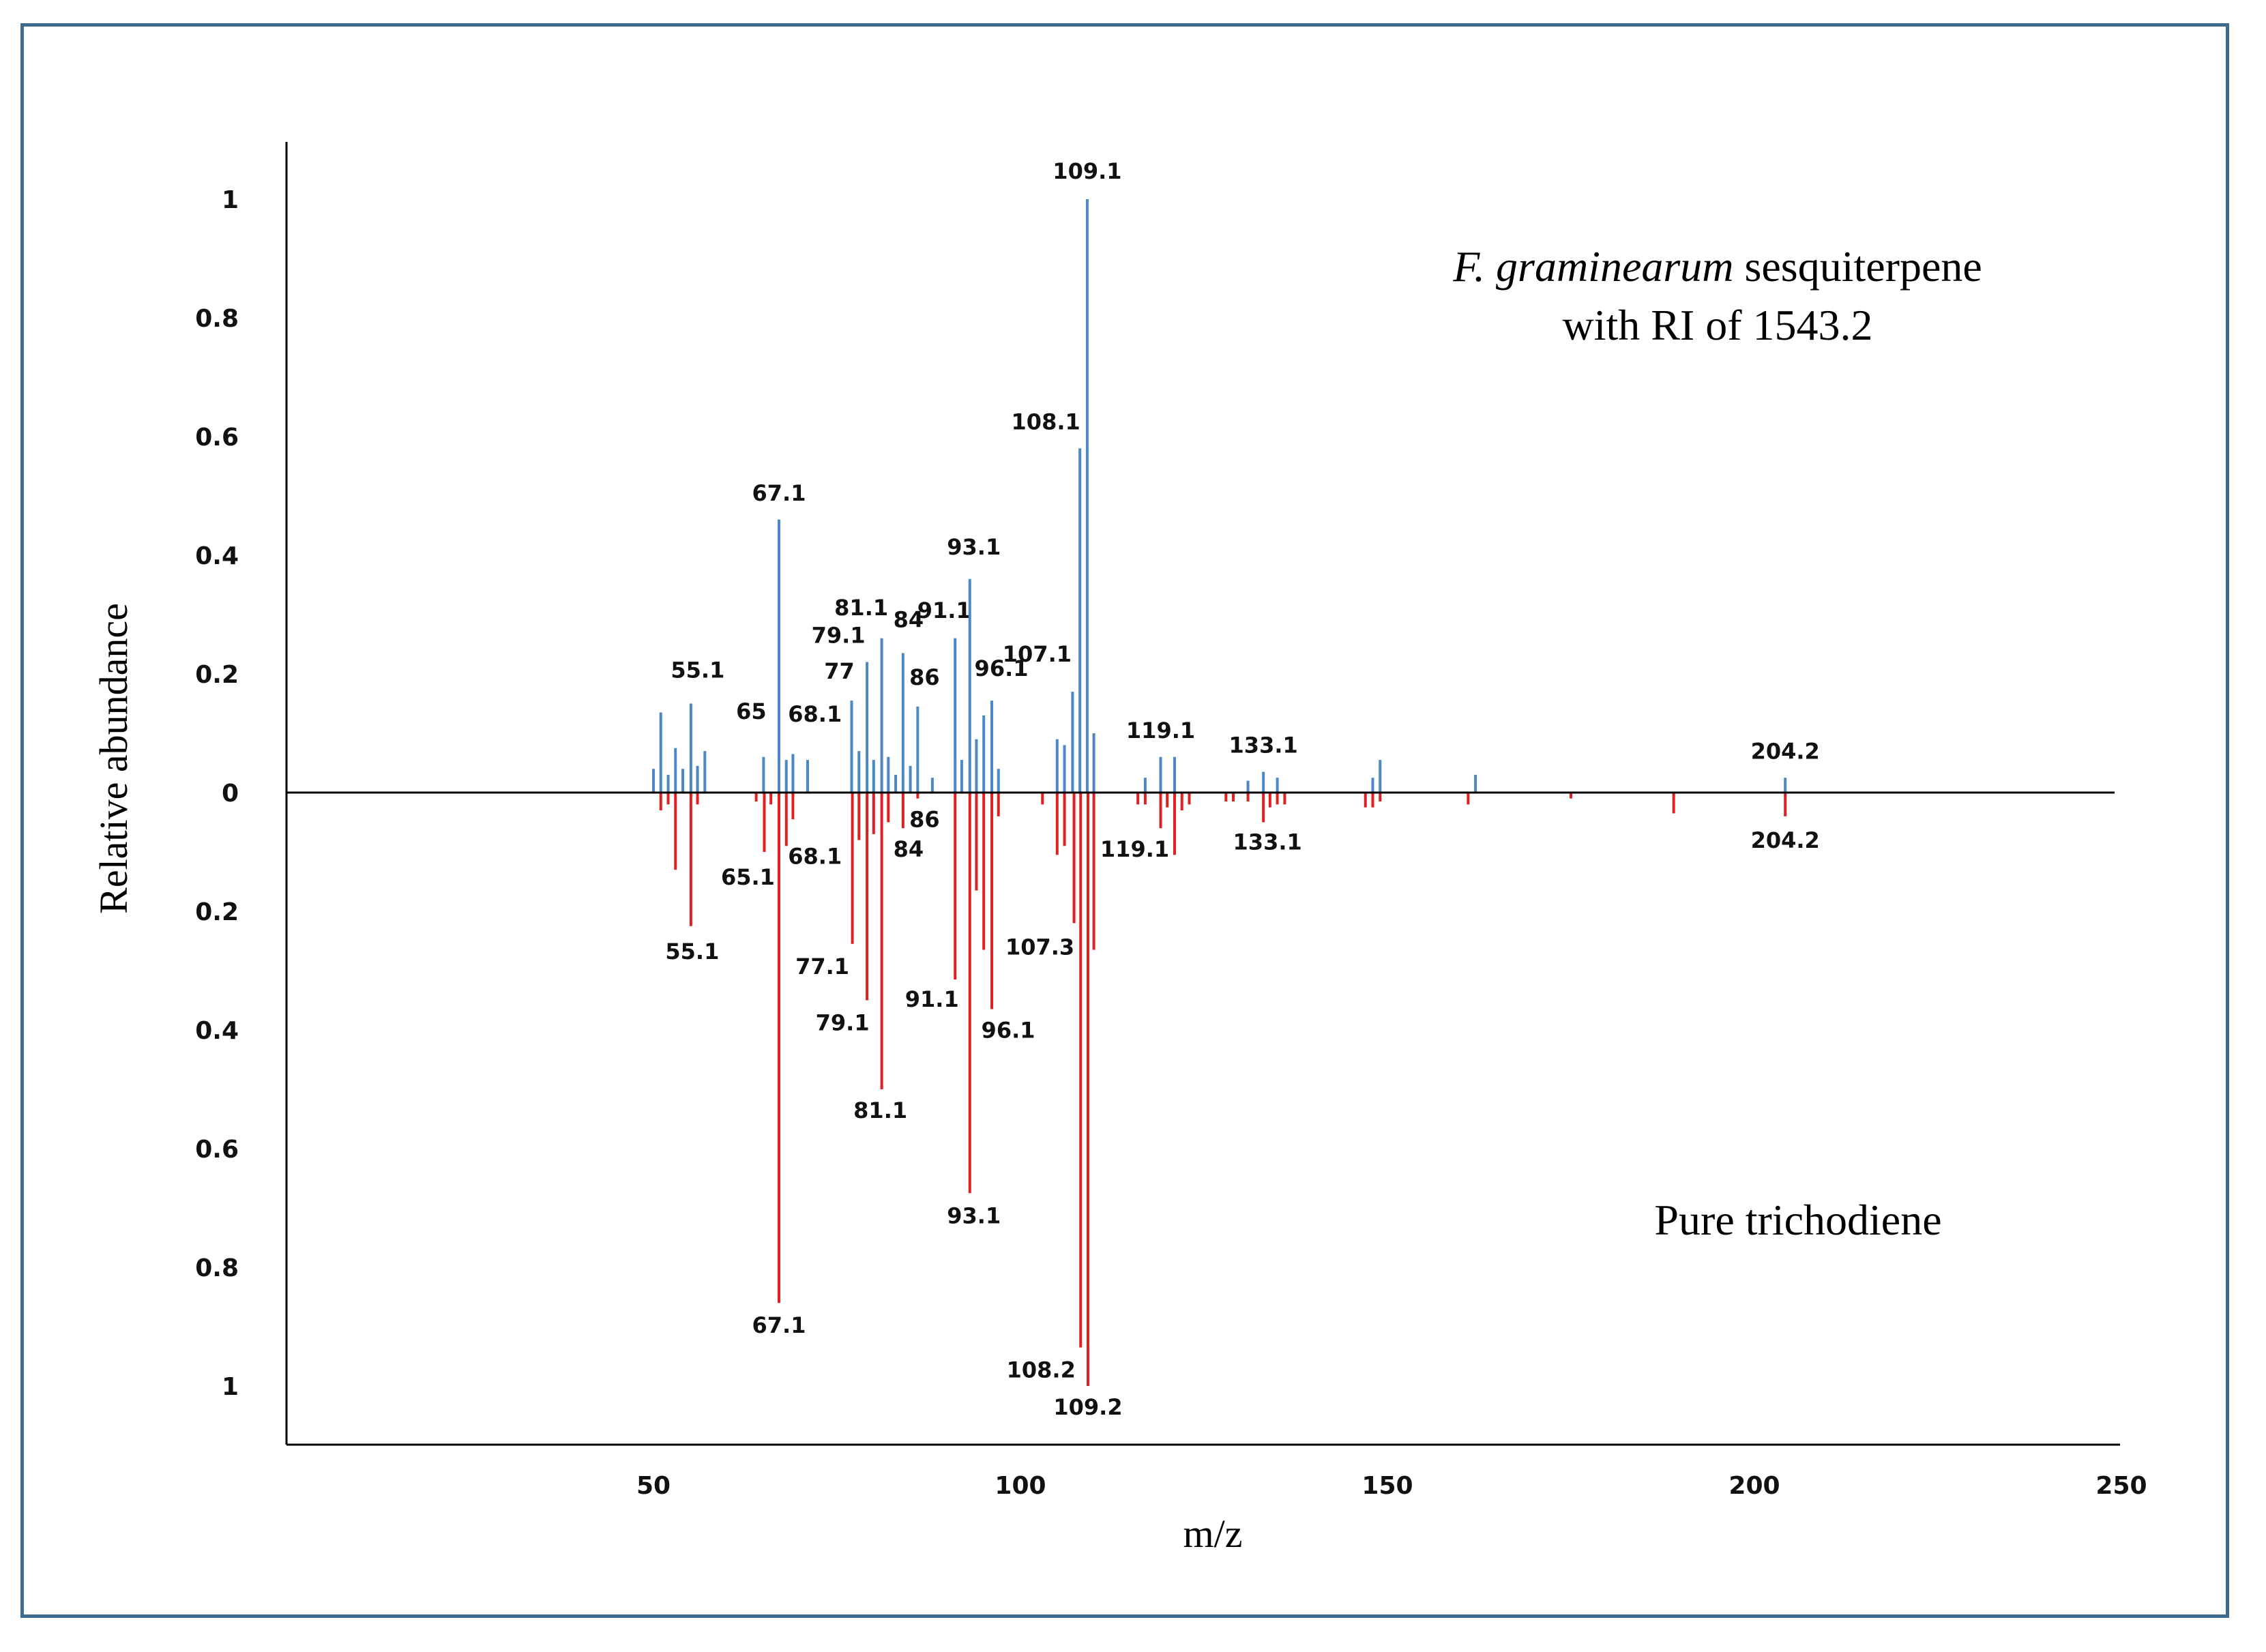 This screenshot has height=1652, width=2266. What do you see at coordinates (1264, 746) in the screenshot?
I see `sample-peak-label: 133.1` at bounding box center [1264, 746].